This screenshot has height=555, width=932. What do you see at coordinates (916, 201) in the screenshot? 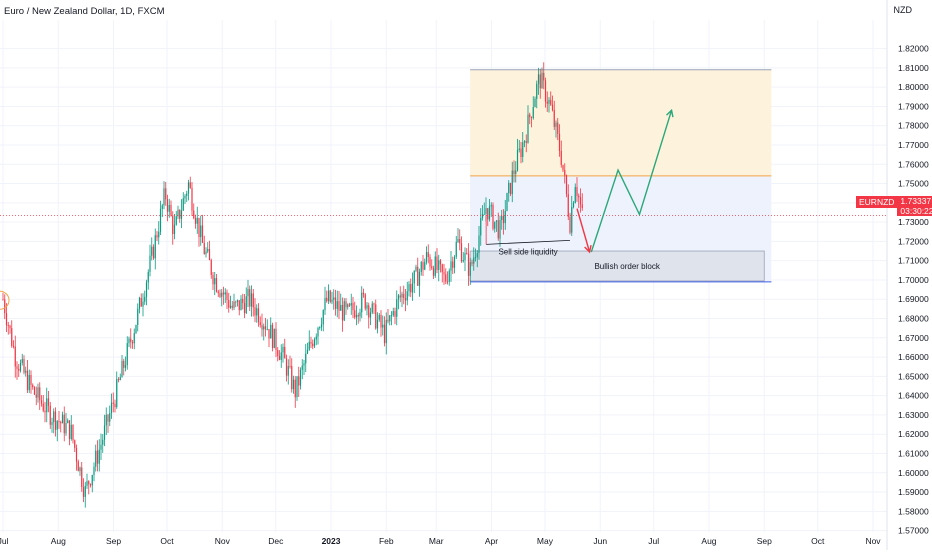
I see `last-price-value: 1.73337` at bounding box center [916, 201].